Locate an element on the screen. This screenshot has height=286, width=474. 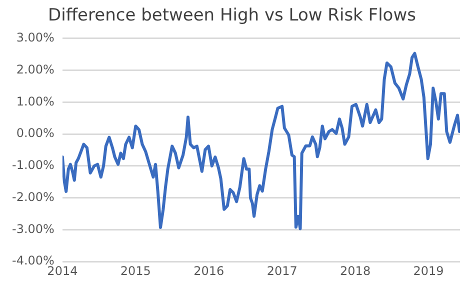
x-tick-label: 2017 is located at coordinates (282, 271).